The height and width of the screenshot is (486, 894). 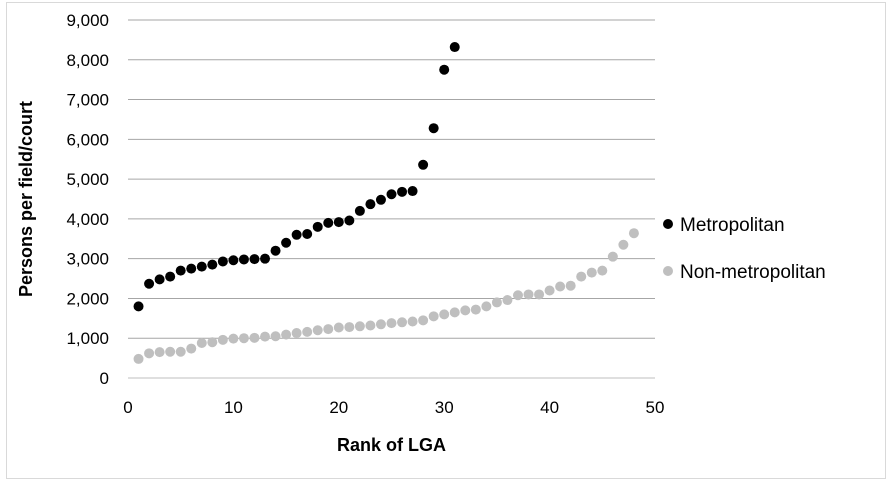 I want to click on y-tick-label: 0, so click(x=104, y=378).